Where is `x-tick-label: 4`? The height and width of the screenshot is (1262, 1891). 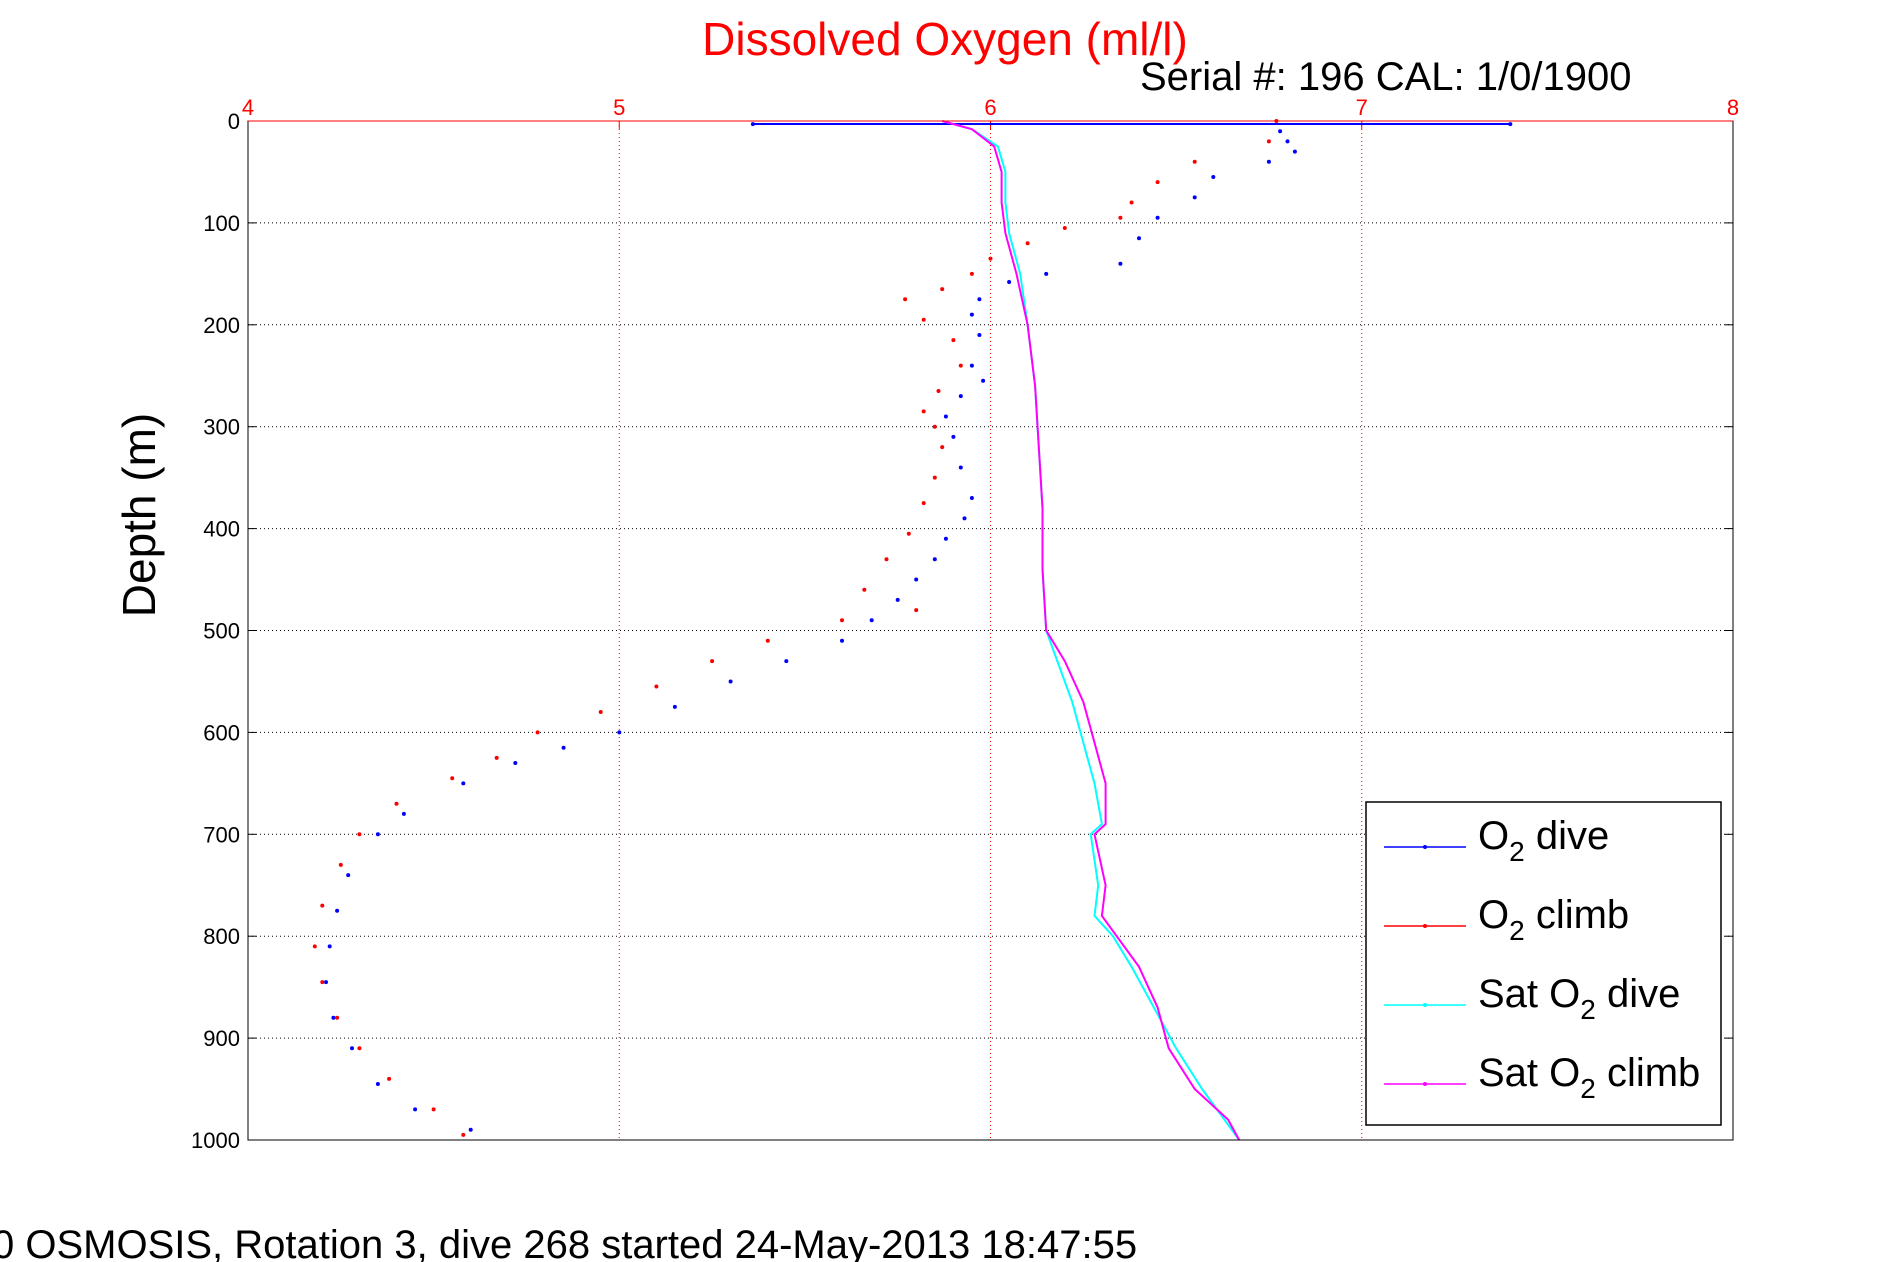
x-tick-label: 4 is located at coordinates (248, 107).